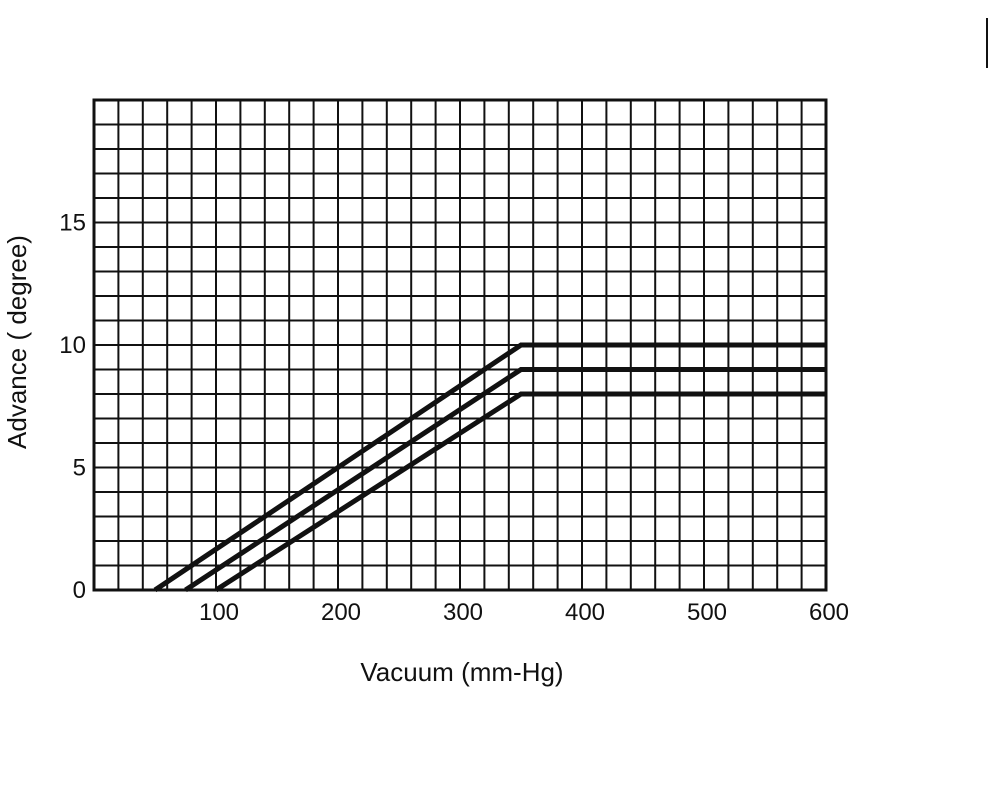 The width and height of the screenshot is (1008, 792). What do you see at coordinates (585, 612) in the screenshot?
I see `x-tick-label: 400` at bounding box center [585, 612].